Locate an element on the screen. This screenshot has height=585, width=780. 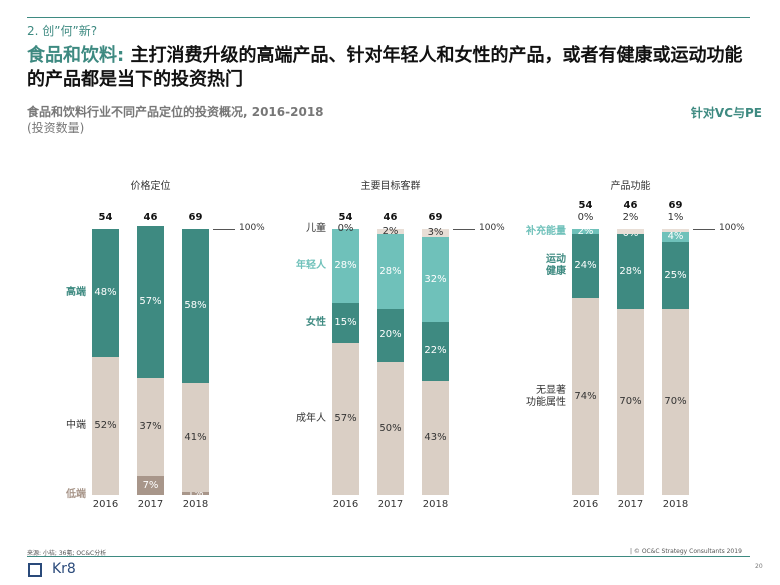
logo: Kr8 is located at coordinates (64, 569).